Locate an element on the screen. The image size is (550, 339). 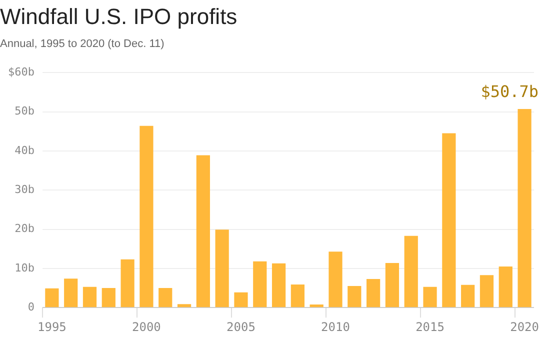
chart-title: Windfall U.S. IPO profits is located at coordinates (119, 17).